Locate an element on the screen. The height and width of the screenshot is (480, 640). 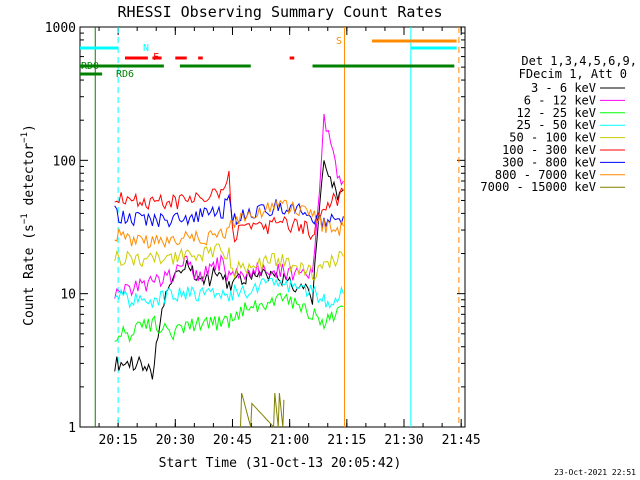
x-axis-label: Start Time (31-Oct-13 20:05:42) is located at coordinates (280, 463).